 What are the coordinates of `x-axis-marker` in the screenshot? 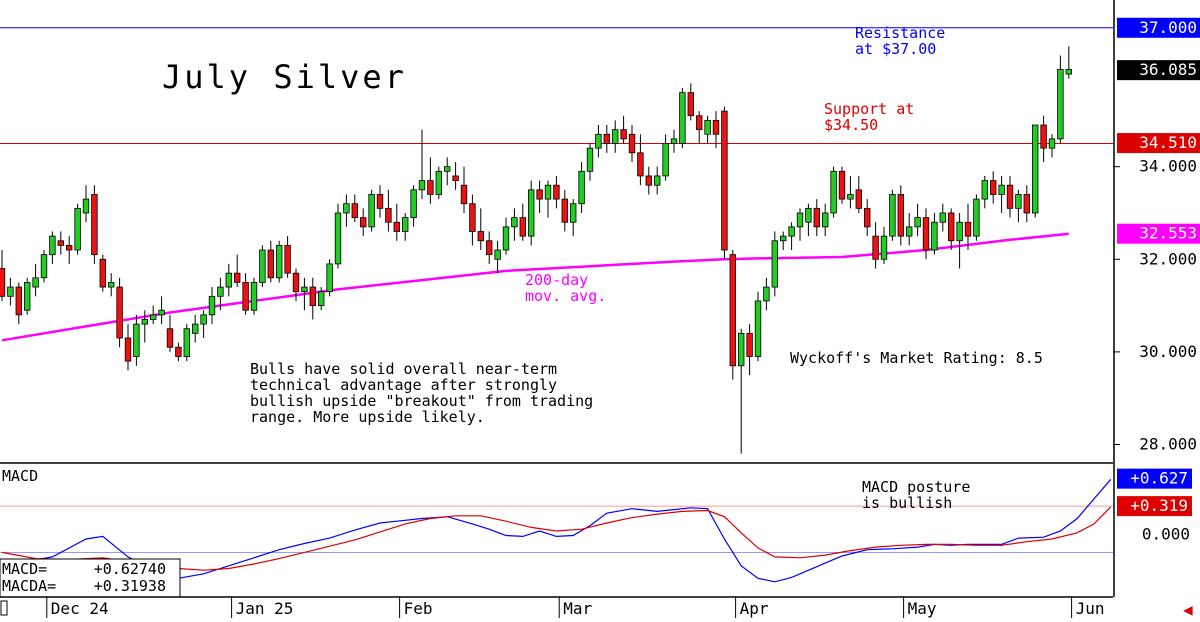 It's located at (4, 608).